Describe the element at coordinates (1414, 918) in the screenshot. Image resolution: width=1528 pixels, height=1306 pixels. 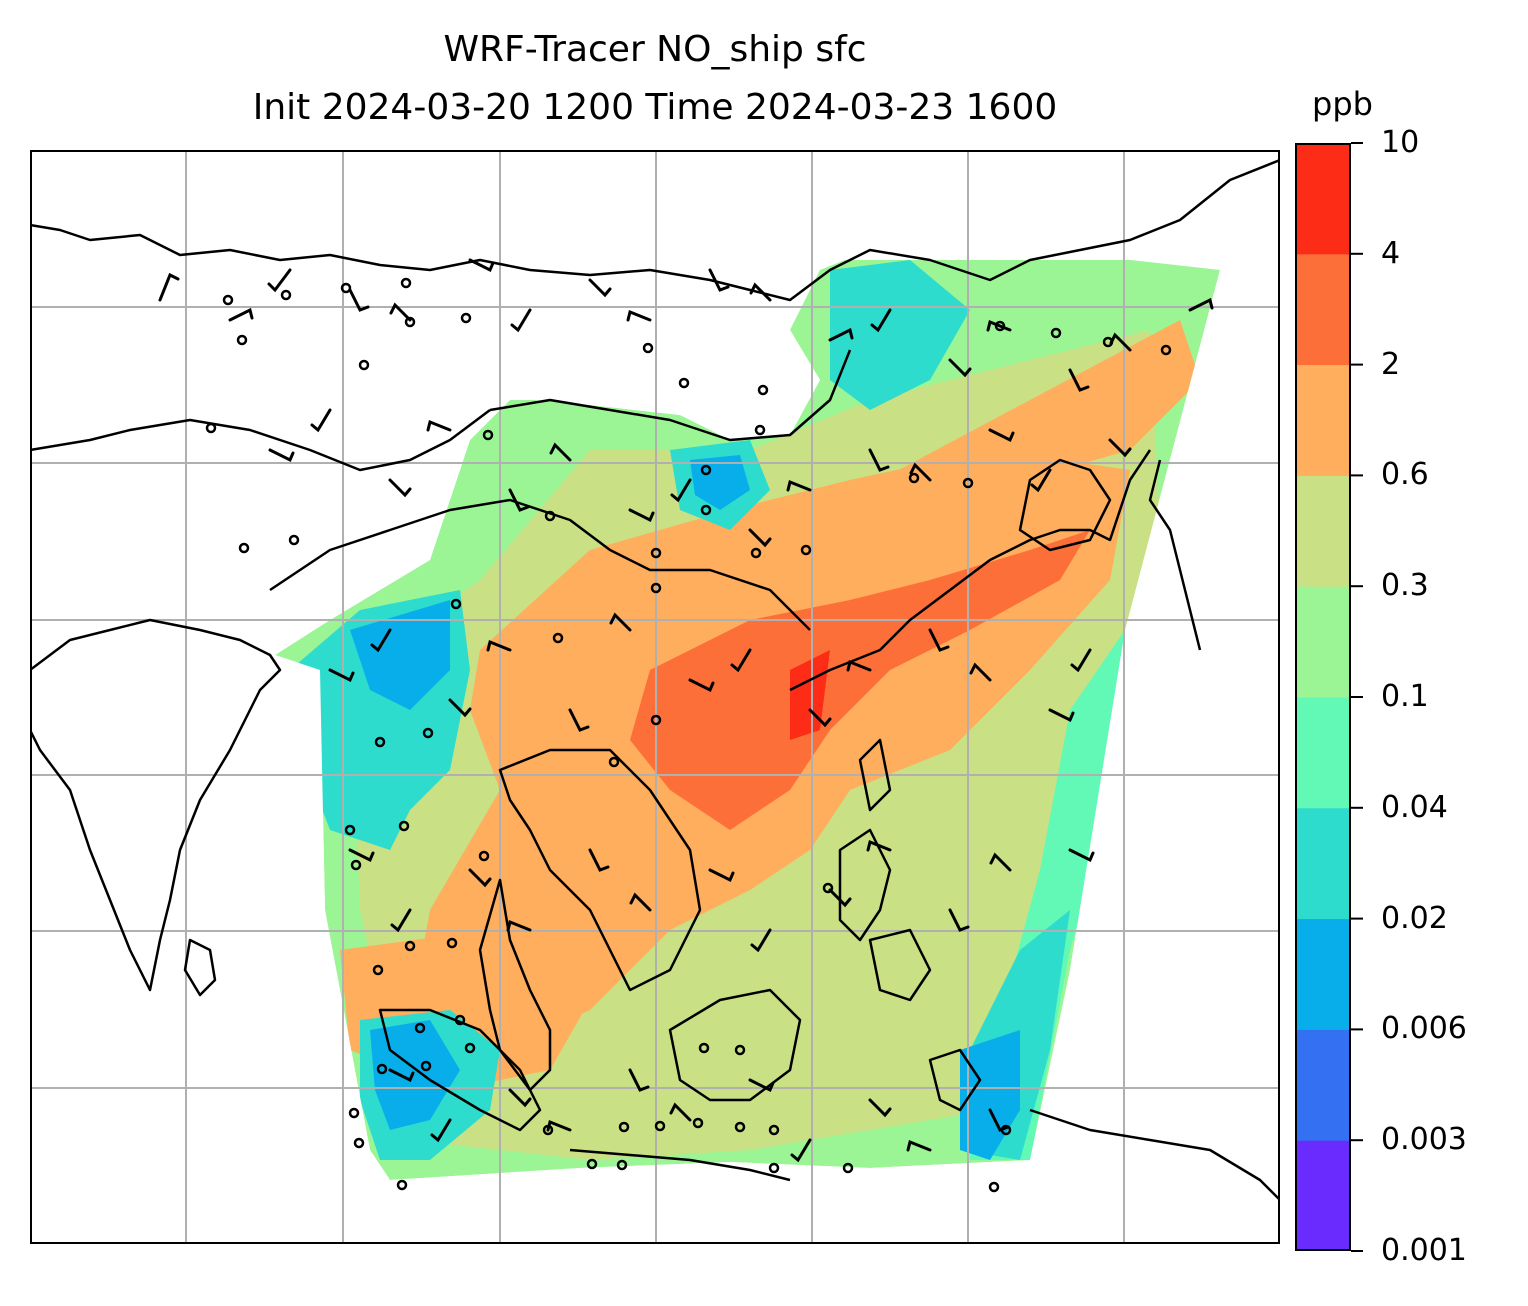
I see `colorbar-tick-label: 0.02` at that location.